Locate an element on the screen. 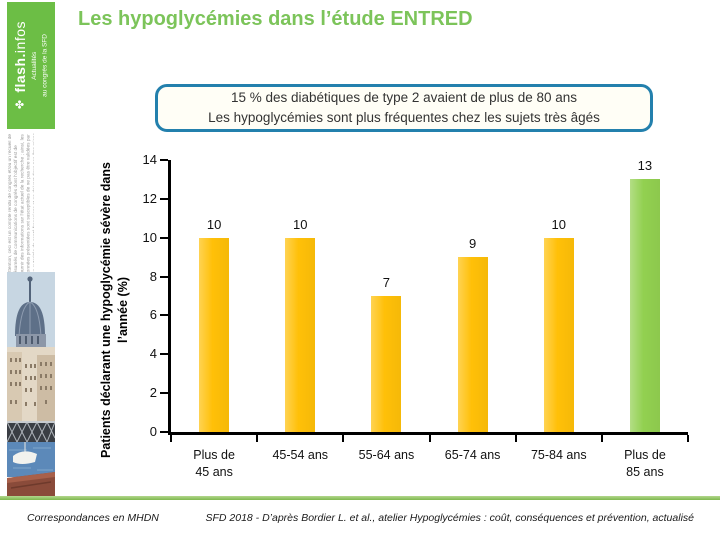 This screenshot has height=540, width=720. x-axis-label: 55-64 ans is located at coordinates (386, 455).